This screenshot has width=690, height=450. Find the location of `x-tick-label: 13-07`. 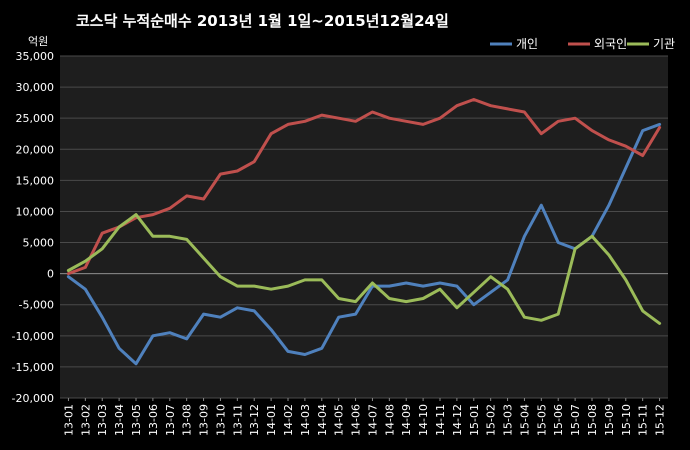

x-tick-label: 13-07 is located at coordinates (170, 420).